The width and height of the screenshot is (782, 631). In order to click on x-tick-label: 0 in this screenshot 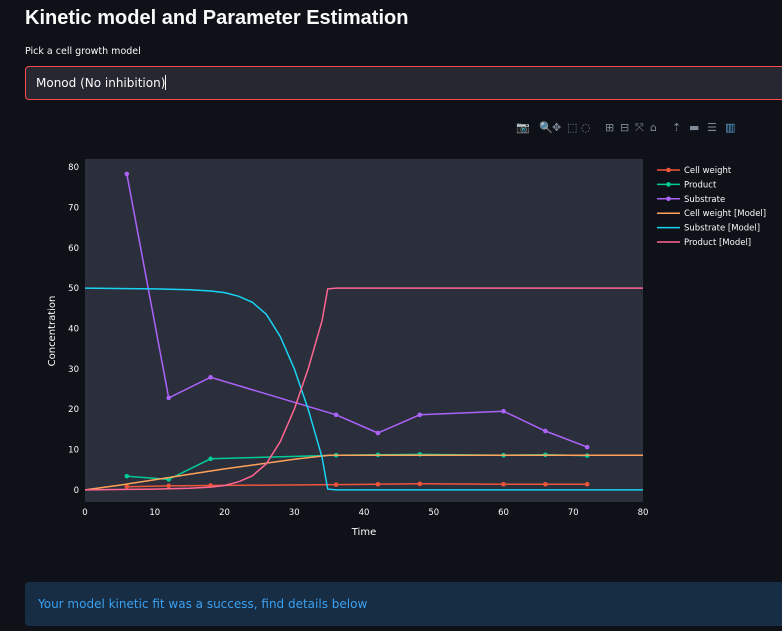, I will do `click(84, 513)`.